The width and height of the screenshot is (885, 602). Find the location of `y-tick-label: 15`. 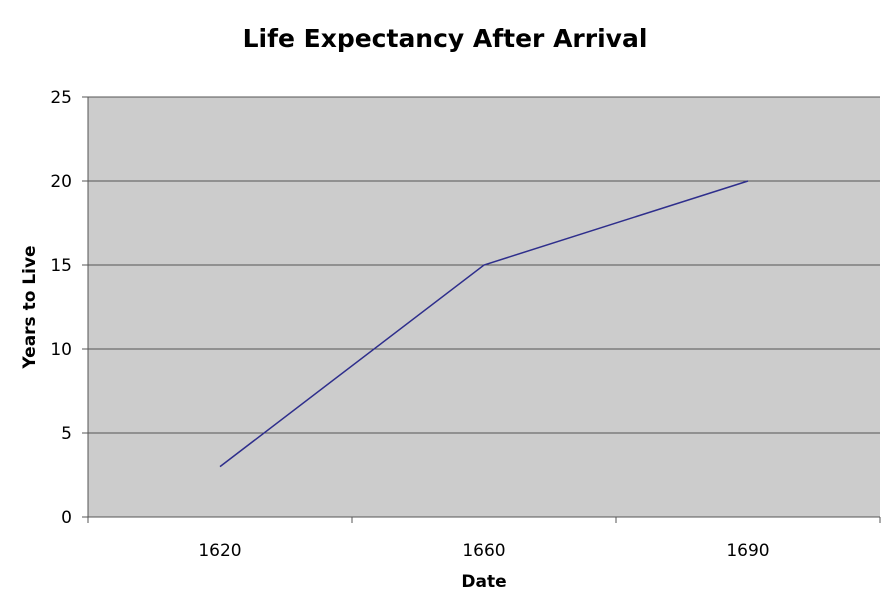

y-tick-label: 15 is located at coordinates (61, 266).